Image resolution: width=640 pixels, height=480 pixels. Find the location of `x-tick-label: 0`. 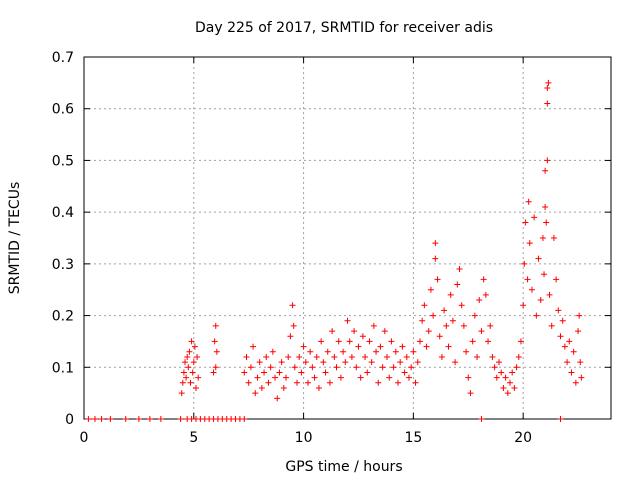

x-tick-label: 0 is located at coordinates (84, 438).